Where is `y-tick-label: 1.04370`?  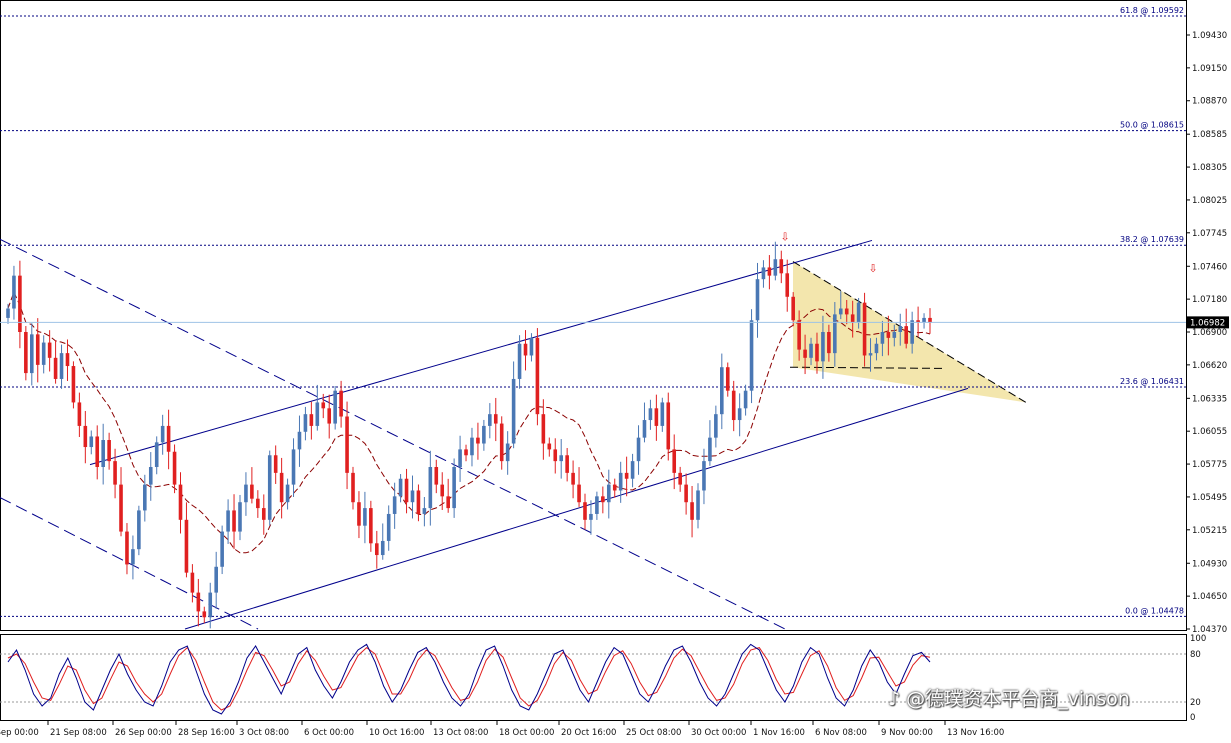 y-tick-label: 1.04370 is located at coordinates (1209, 630).